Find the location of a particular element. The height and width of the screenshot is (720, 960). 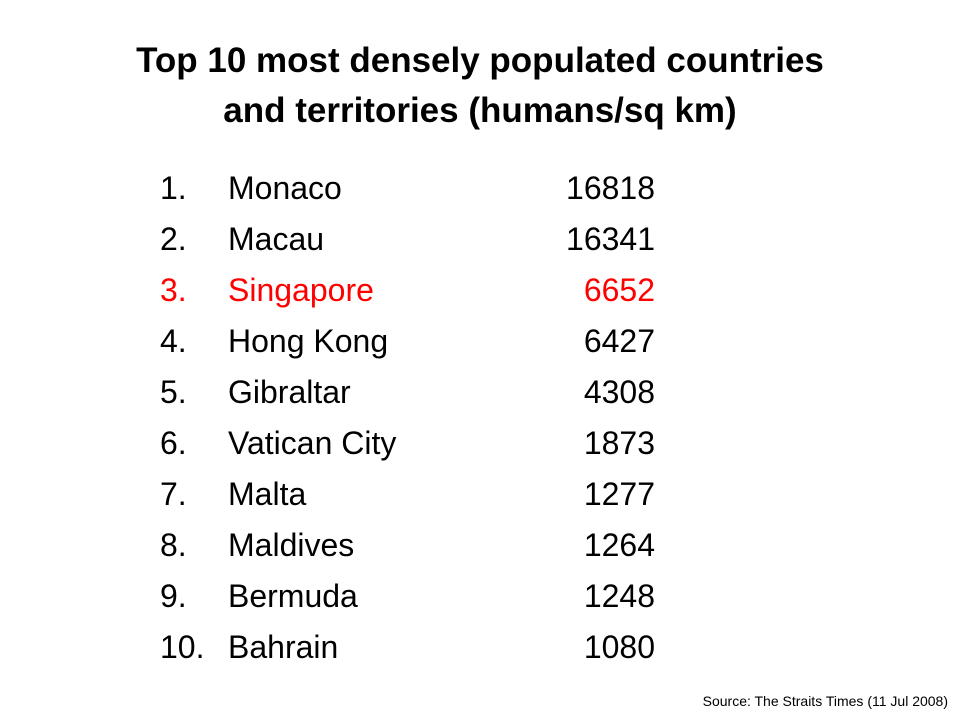

country-name: Bermuda is located at coordinates (293, 596).